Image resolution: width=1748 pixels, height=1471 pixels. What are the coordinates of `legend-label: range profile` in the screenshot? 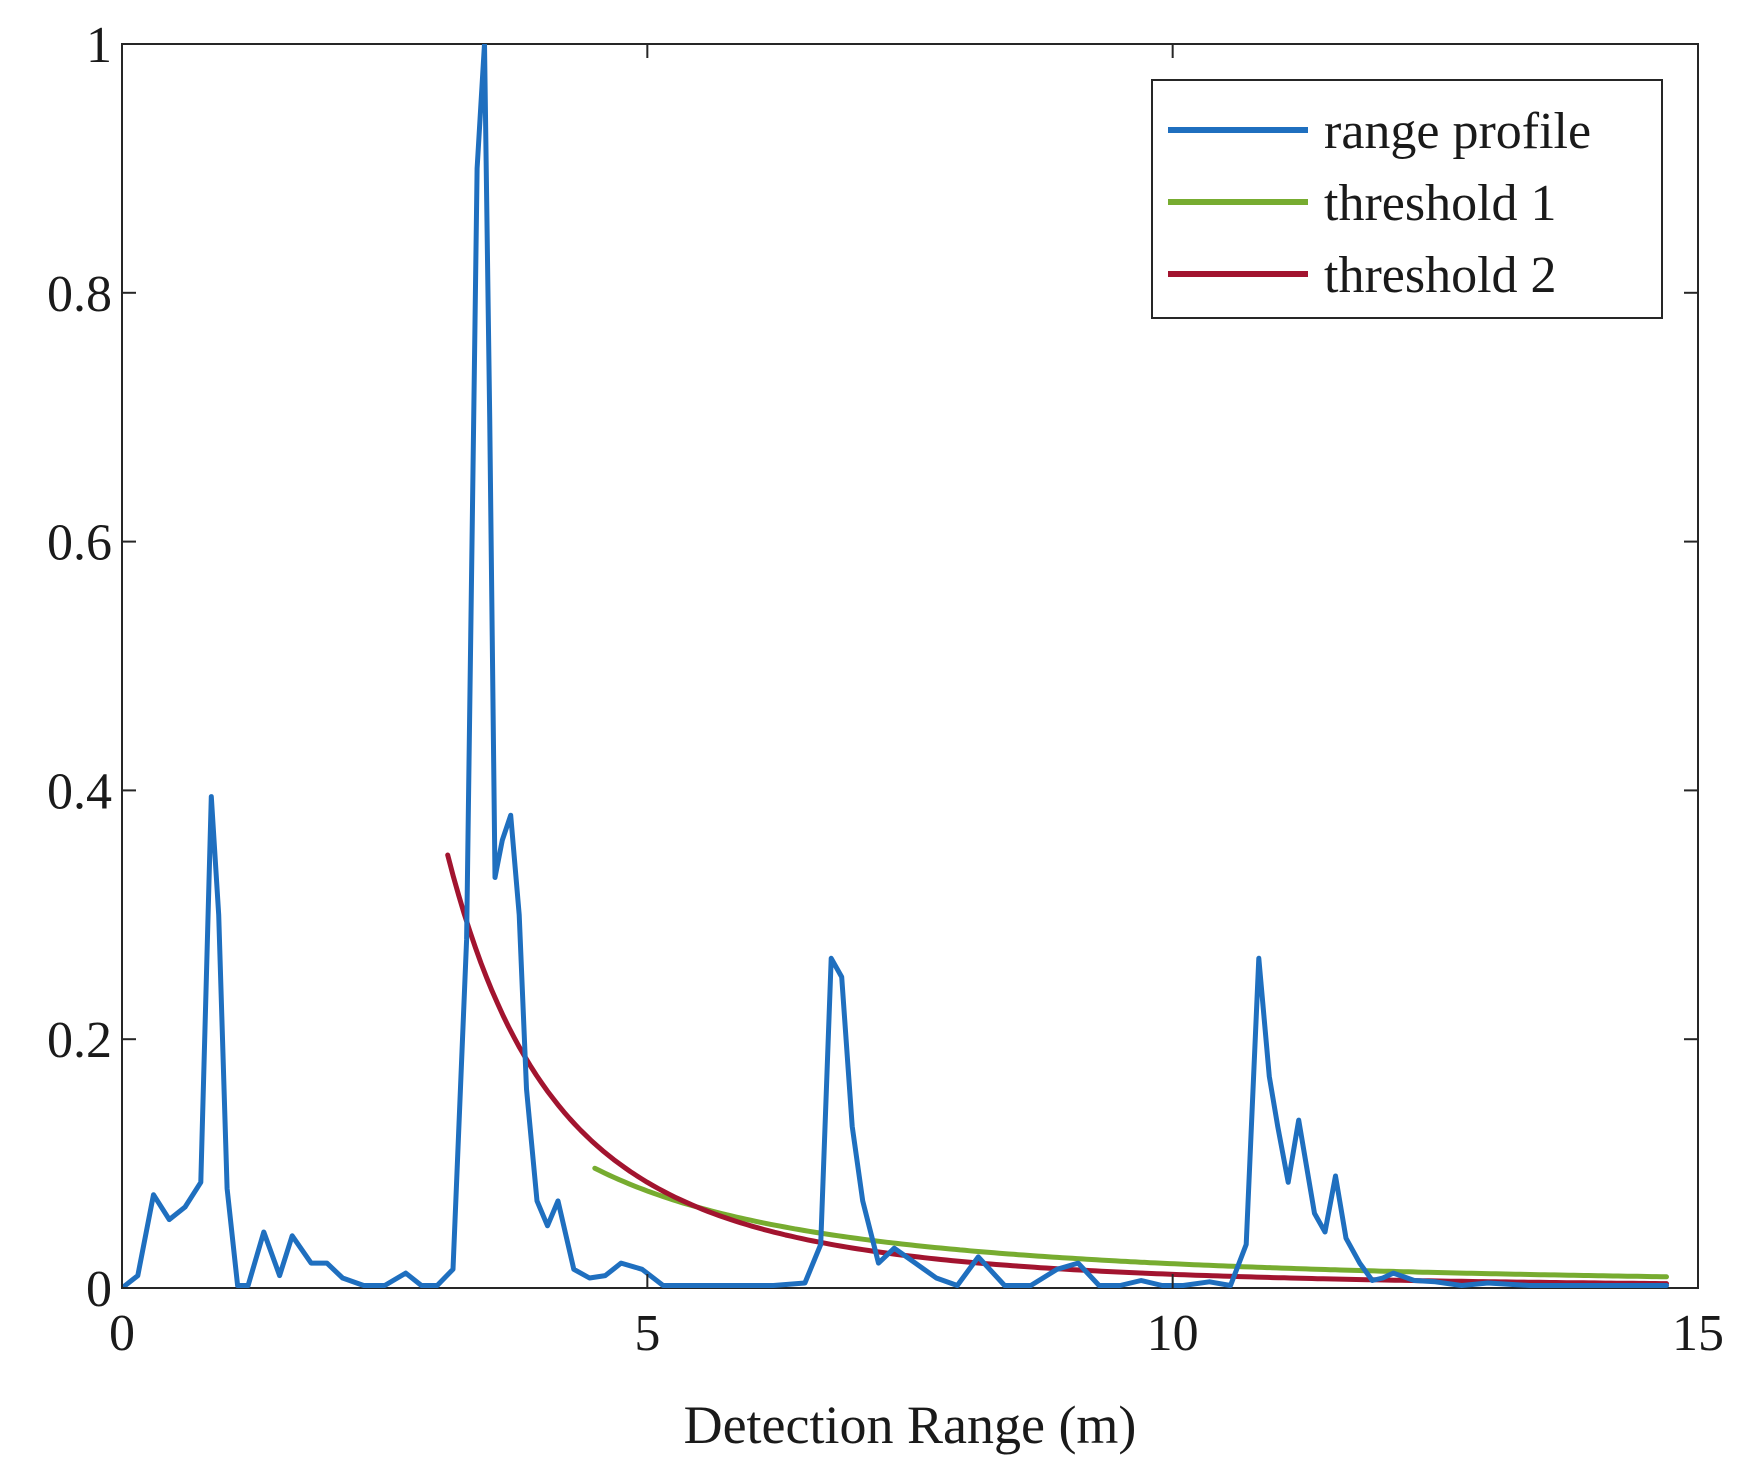 It's located at (1457, 131).